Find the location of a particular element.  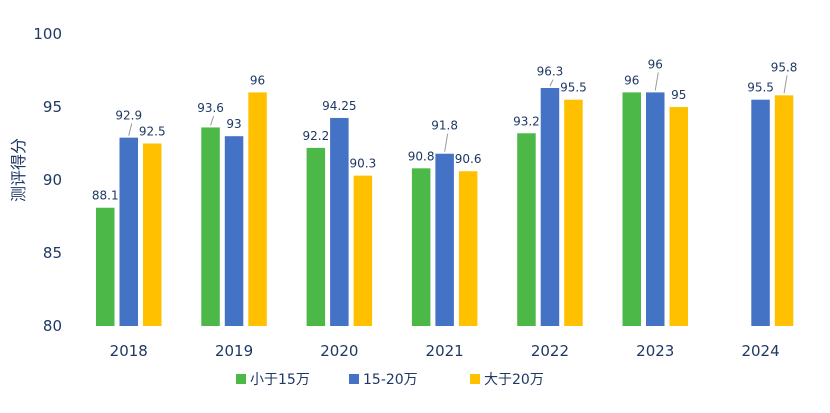

data-label: 95 is located at coordinates (678, 95).